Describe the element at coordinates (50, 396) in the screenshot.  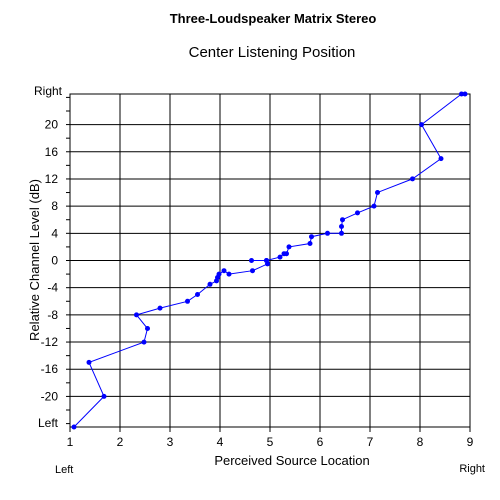
I see `y-tick-label: -20` at that location.